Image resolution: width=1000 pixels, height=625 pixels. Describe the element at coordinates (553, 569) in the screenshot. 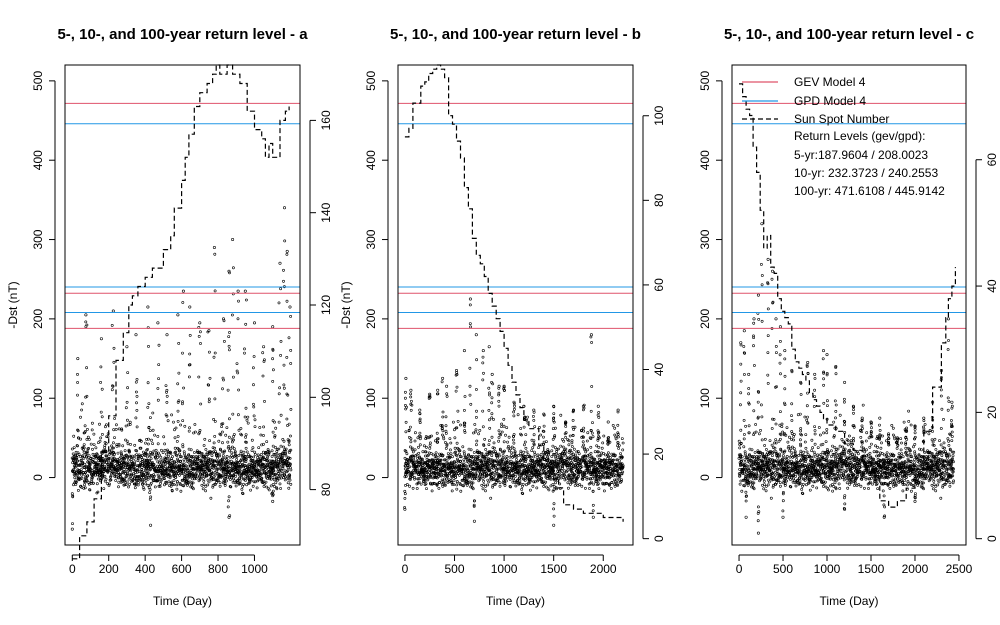

I see `x-tick-label: 1500` at that location.